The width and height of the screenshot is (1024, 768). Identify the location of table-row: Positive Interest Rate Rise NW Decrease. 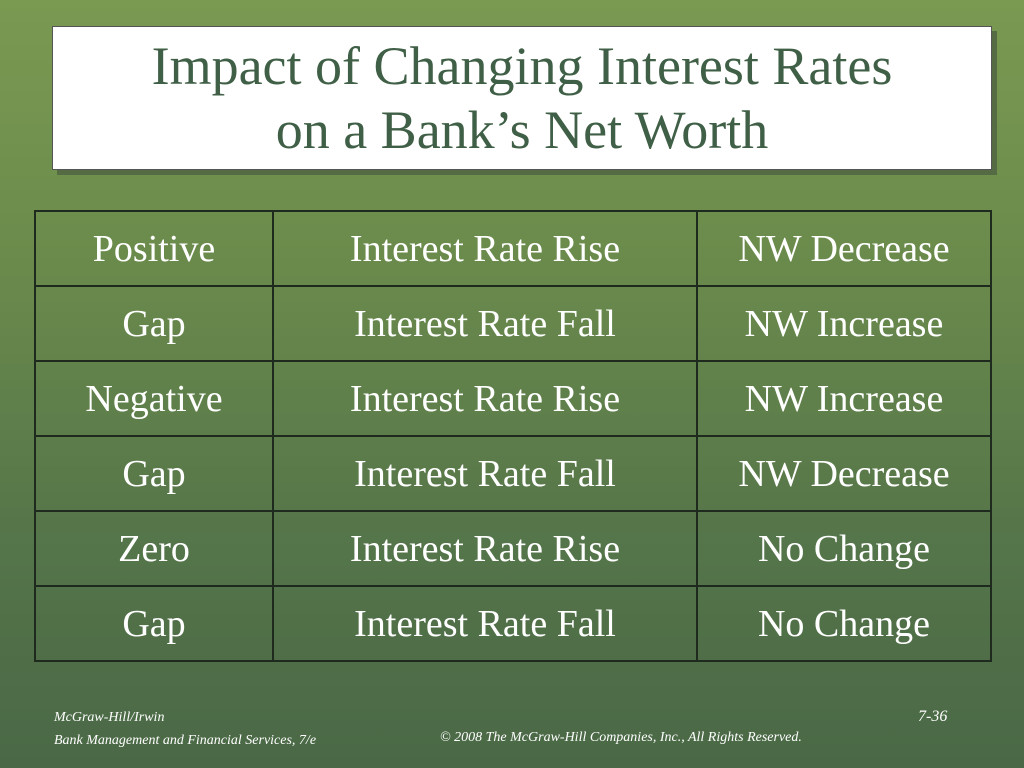
(513, 248).